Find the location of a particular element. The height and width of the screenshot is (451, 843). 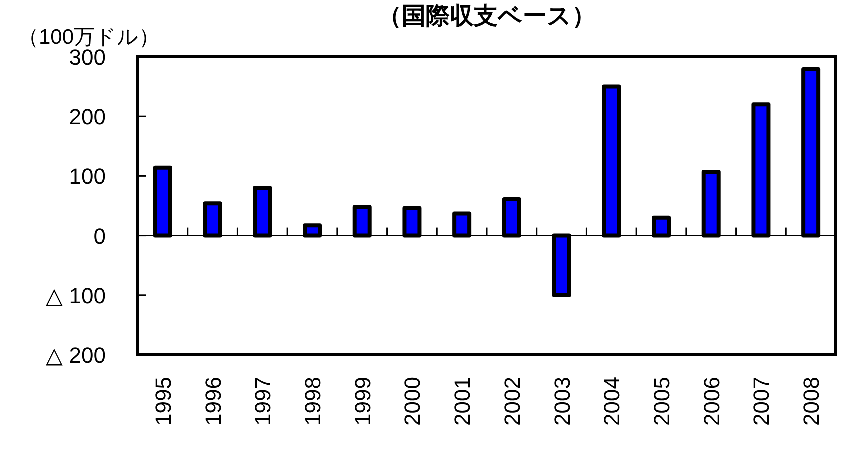

y-tick-label: 0 is located at coordinates (100, 236).